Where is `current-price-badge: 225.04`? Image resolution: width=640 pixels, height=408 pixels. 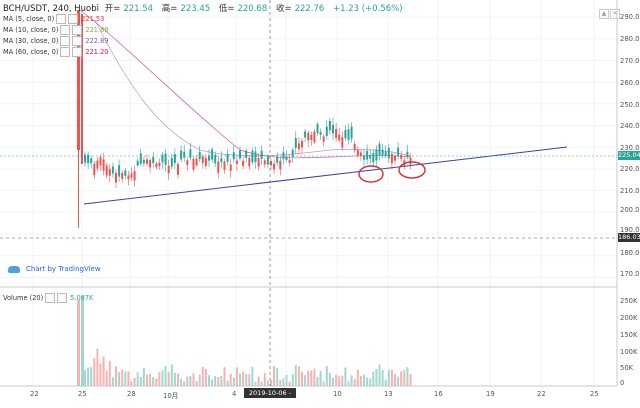 current-price-badge: 225.04 is located at coordinates (629, 155).